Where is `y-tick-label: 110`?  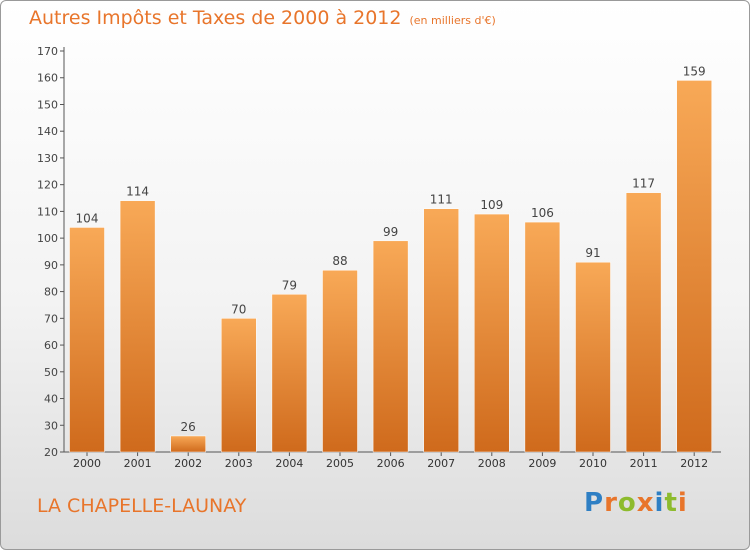
y-tick-label: 110 is located at coordinates (47, 211).